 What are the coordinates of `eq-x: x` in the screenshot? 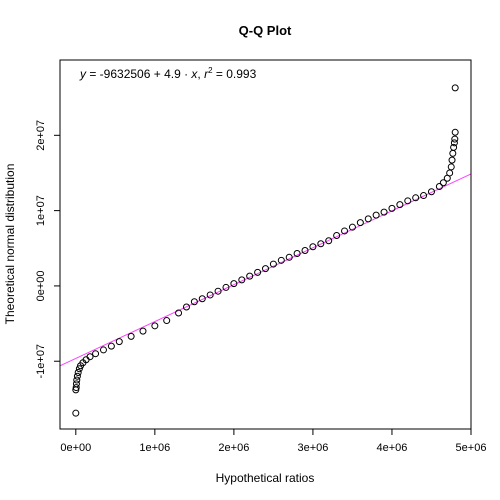 It's located at (194, 74).